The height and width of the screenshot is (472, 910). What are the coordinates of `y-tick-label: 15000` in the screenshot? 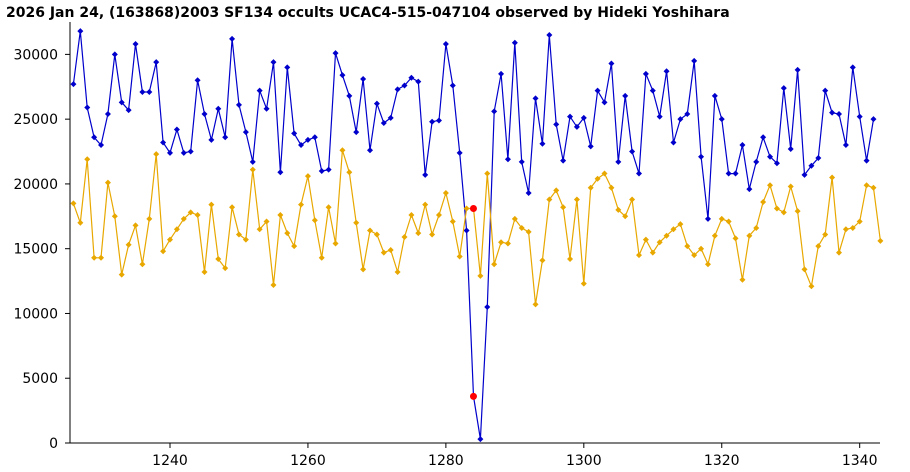 It's located at (35, 250).